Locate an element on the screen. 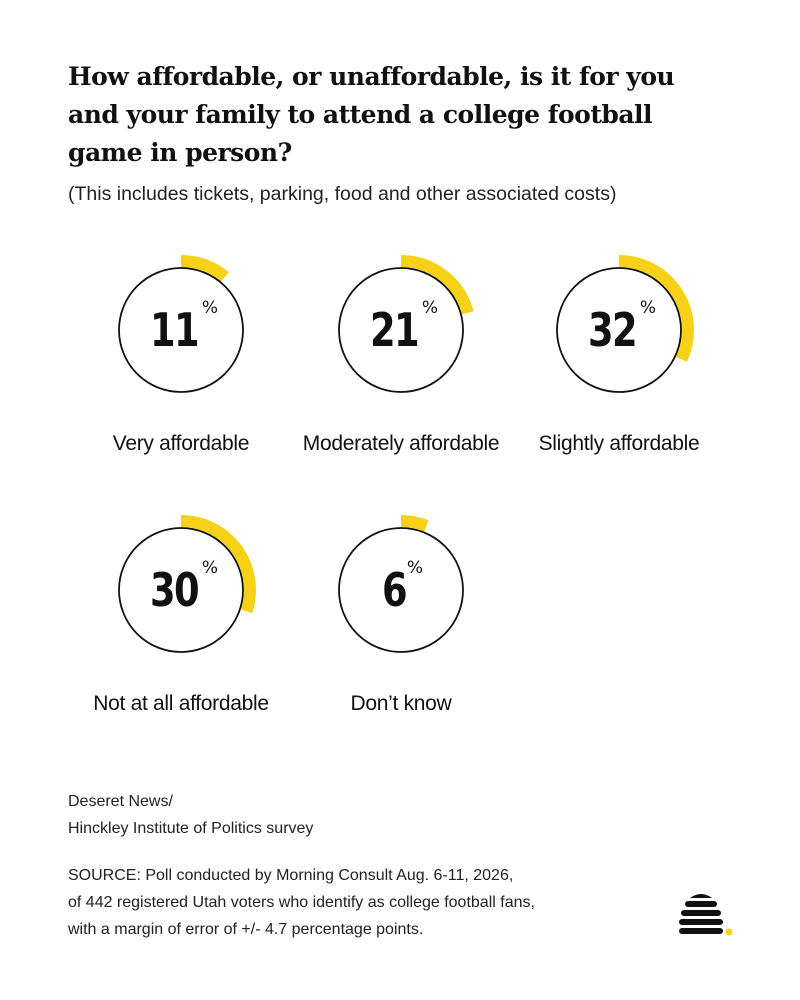 The image size is (800, 1000). gauge: 30% is located at coordinates (181, 590).